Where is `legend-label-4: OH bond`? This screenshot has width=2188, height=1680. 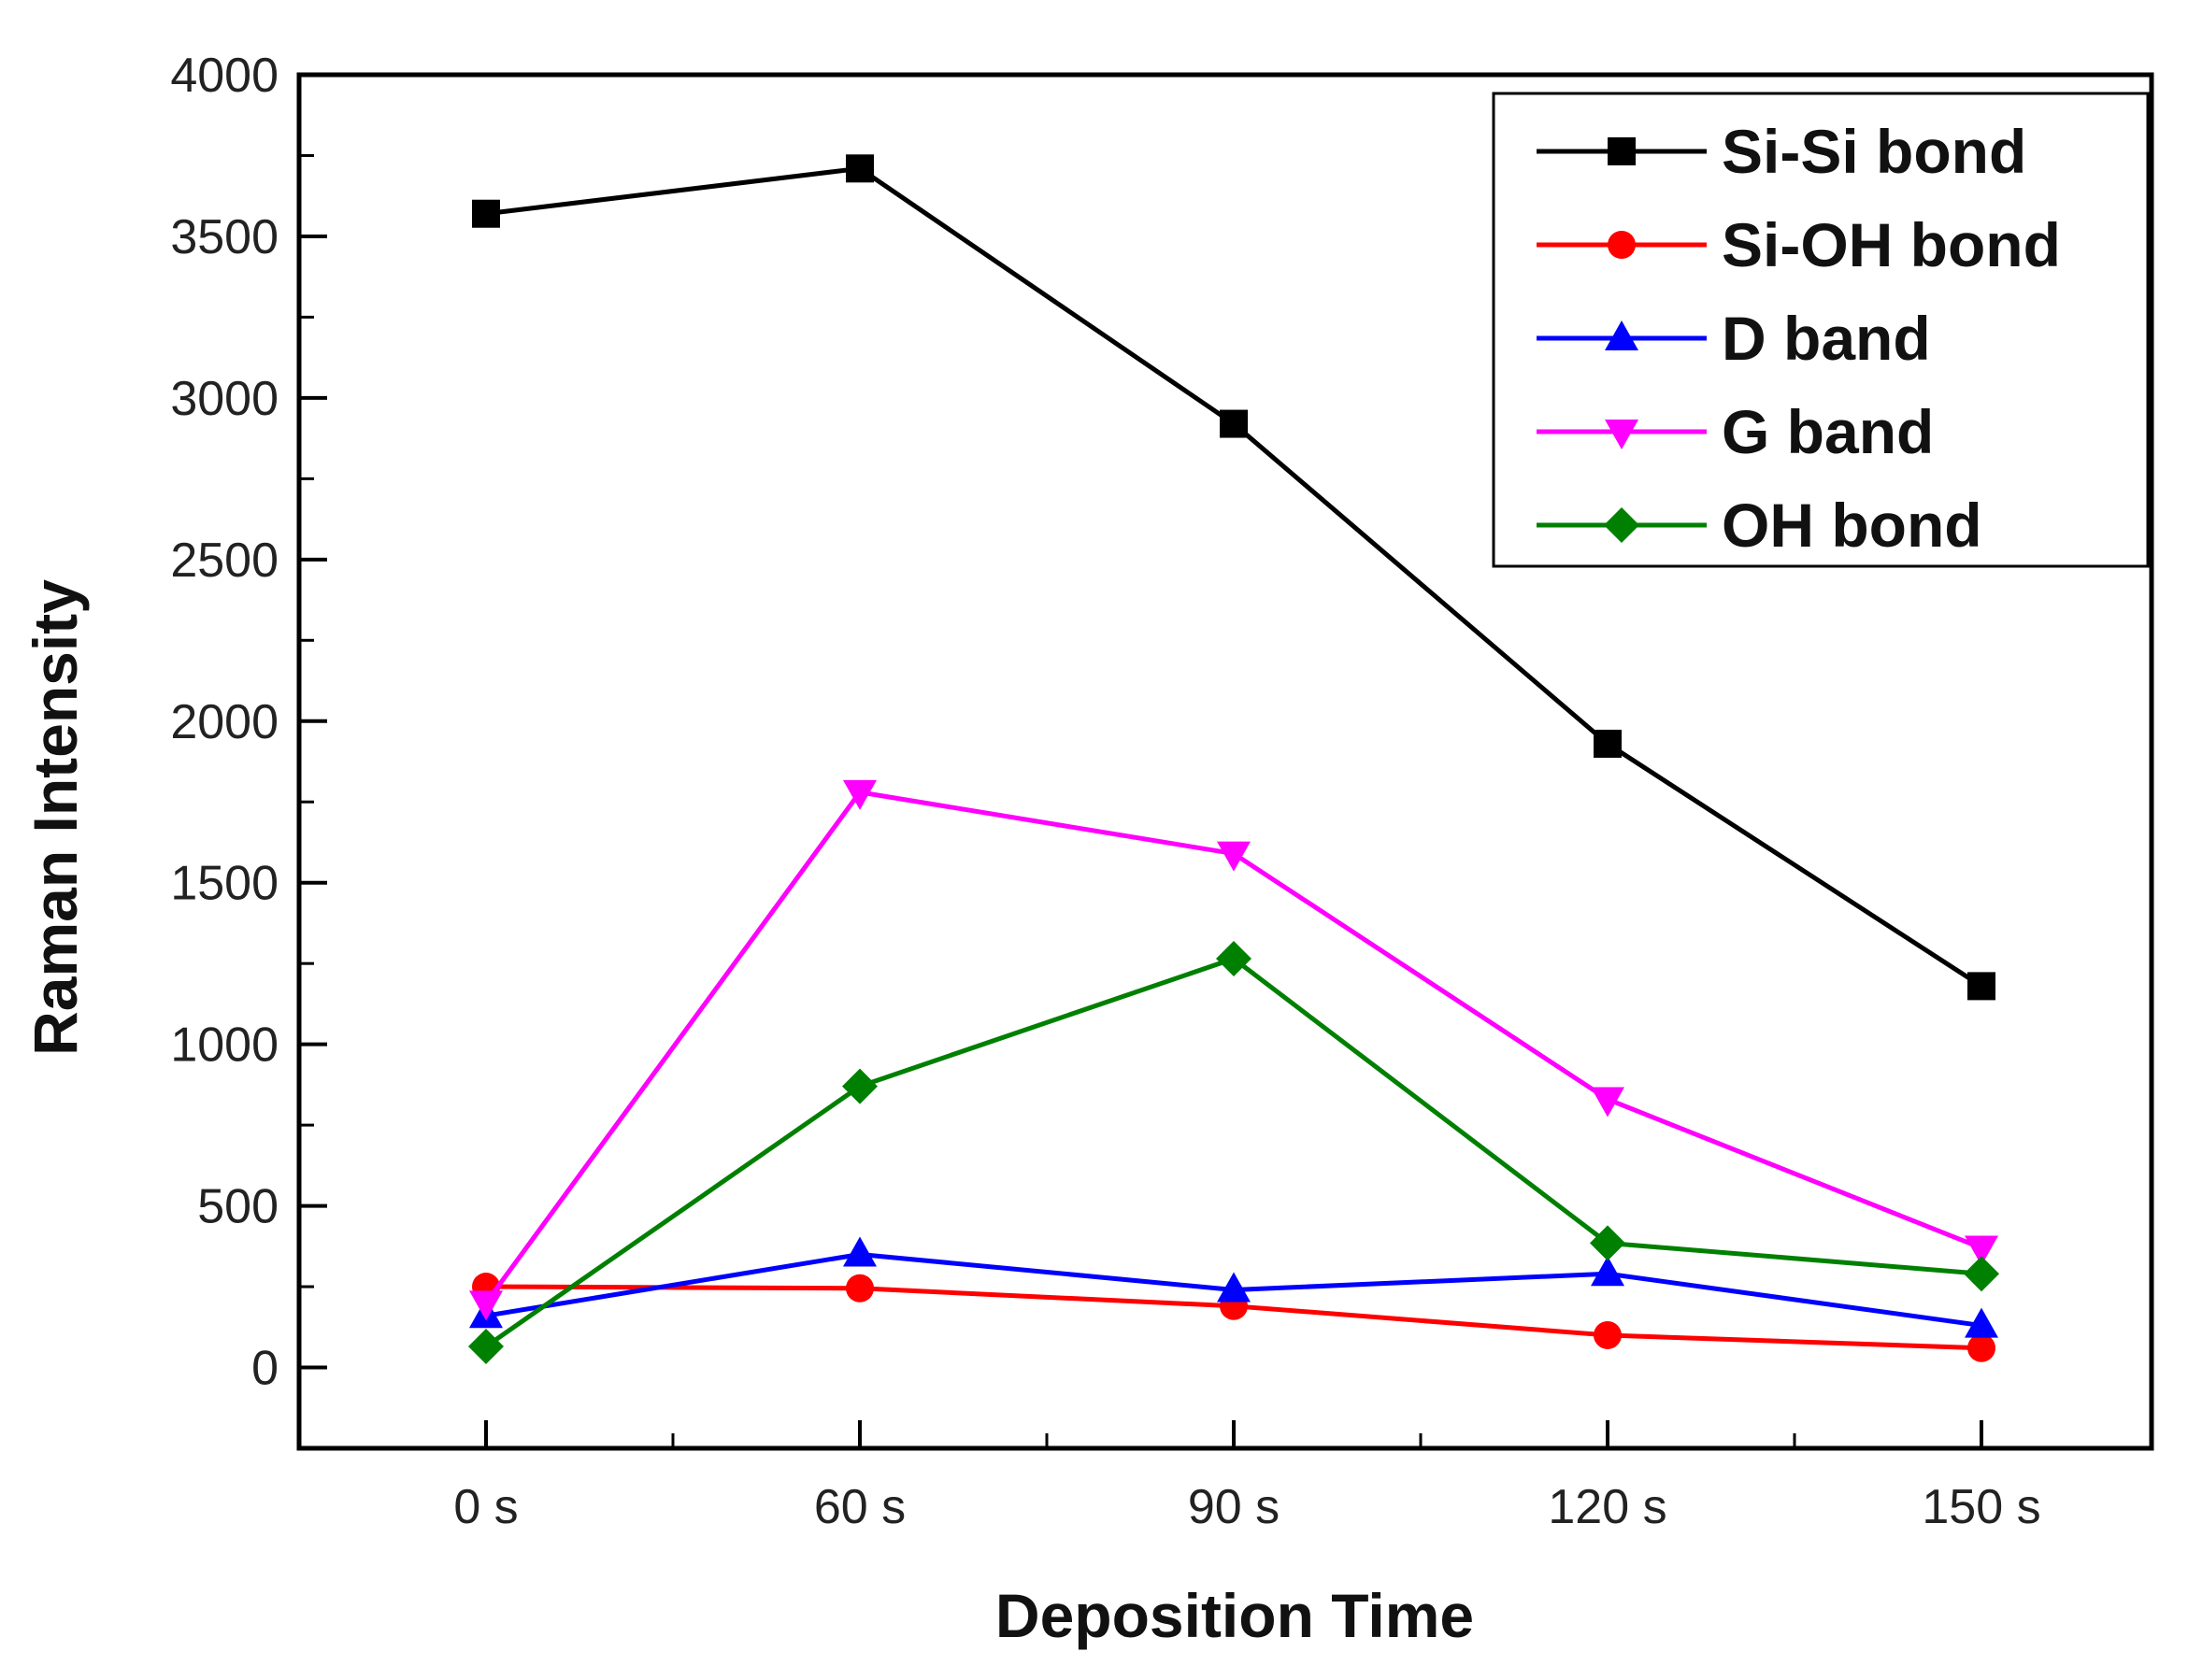 legend-label-4: OH bond is located at coordinates (1852, 525).